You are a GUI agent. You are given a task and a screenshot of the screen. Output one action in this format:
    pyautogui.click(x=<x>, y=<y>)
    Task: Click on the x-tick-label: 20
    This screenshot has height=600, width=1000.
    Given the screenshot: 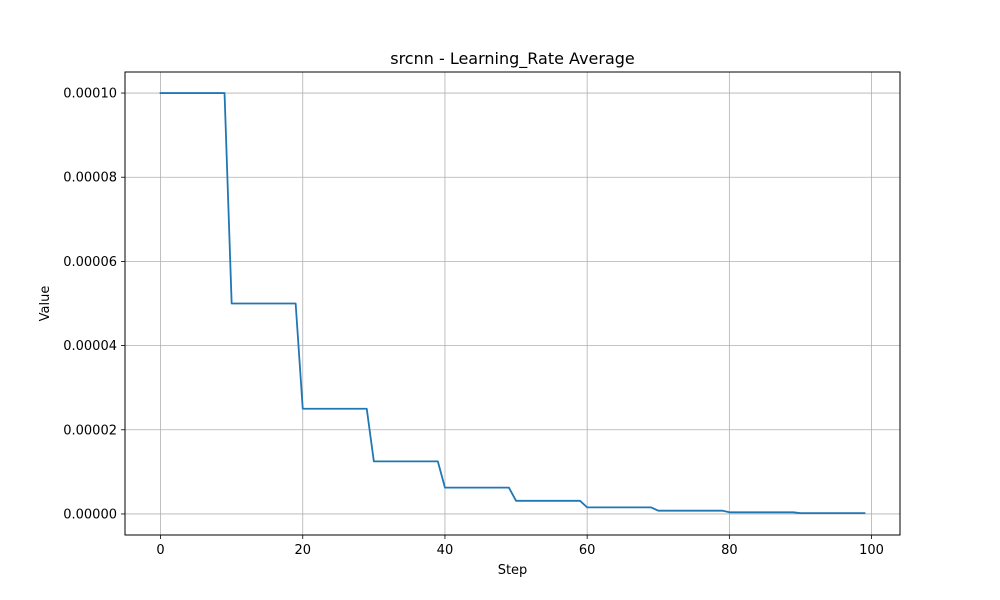 What is the action you would take?
    pyautogui.click(x=302, y=550)
    